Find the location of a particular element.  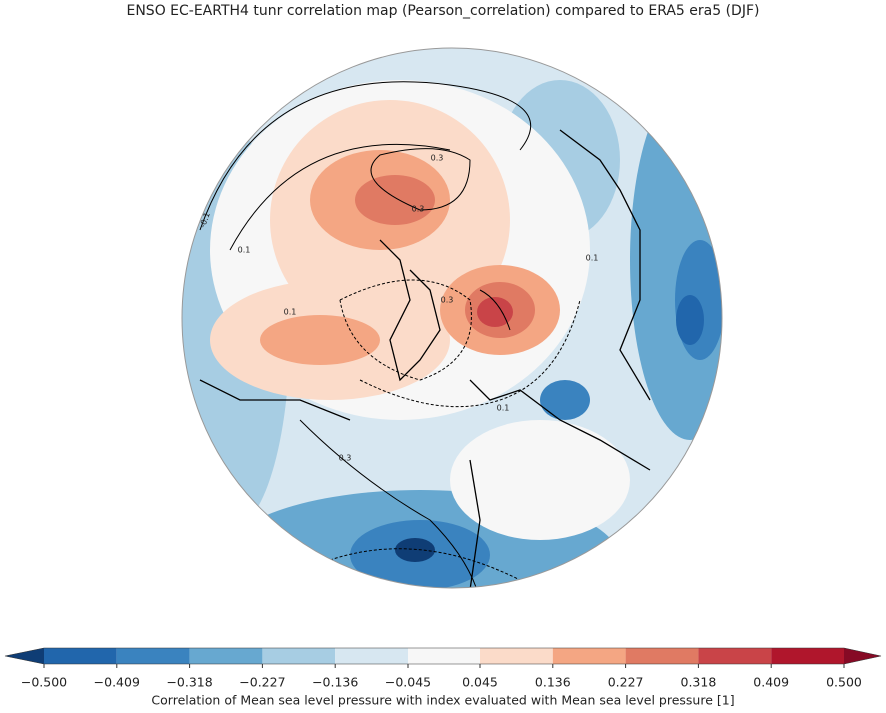

colorbar-tick-label: −0.045 is located at coordinates (408, 682).